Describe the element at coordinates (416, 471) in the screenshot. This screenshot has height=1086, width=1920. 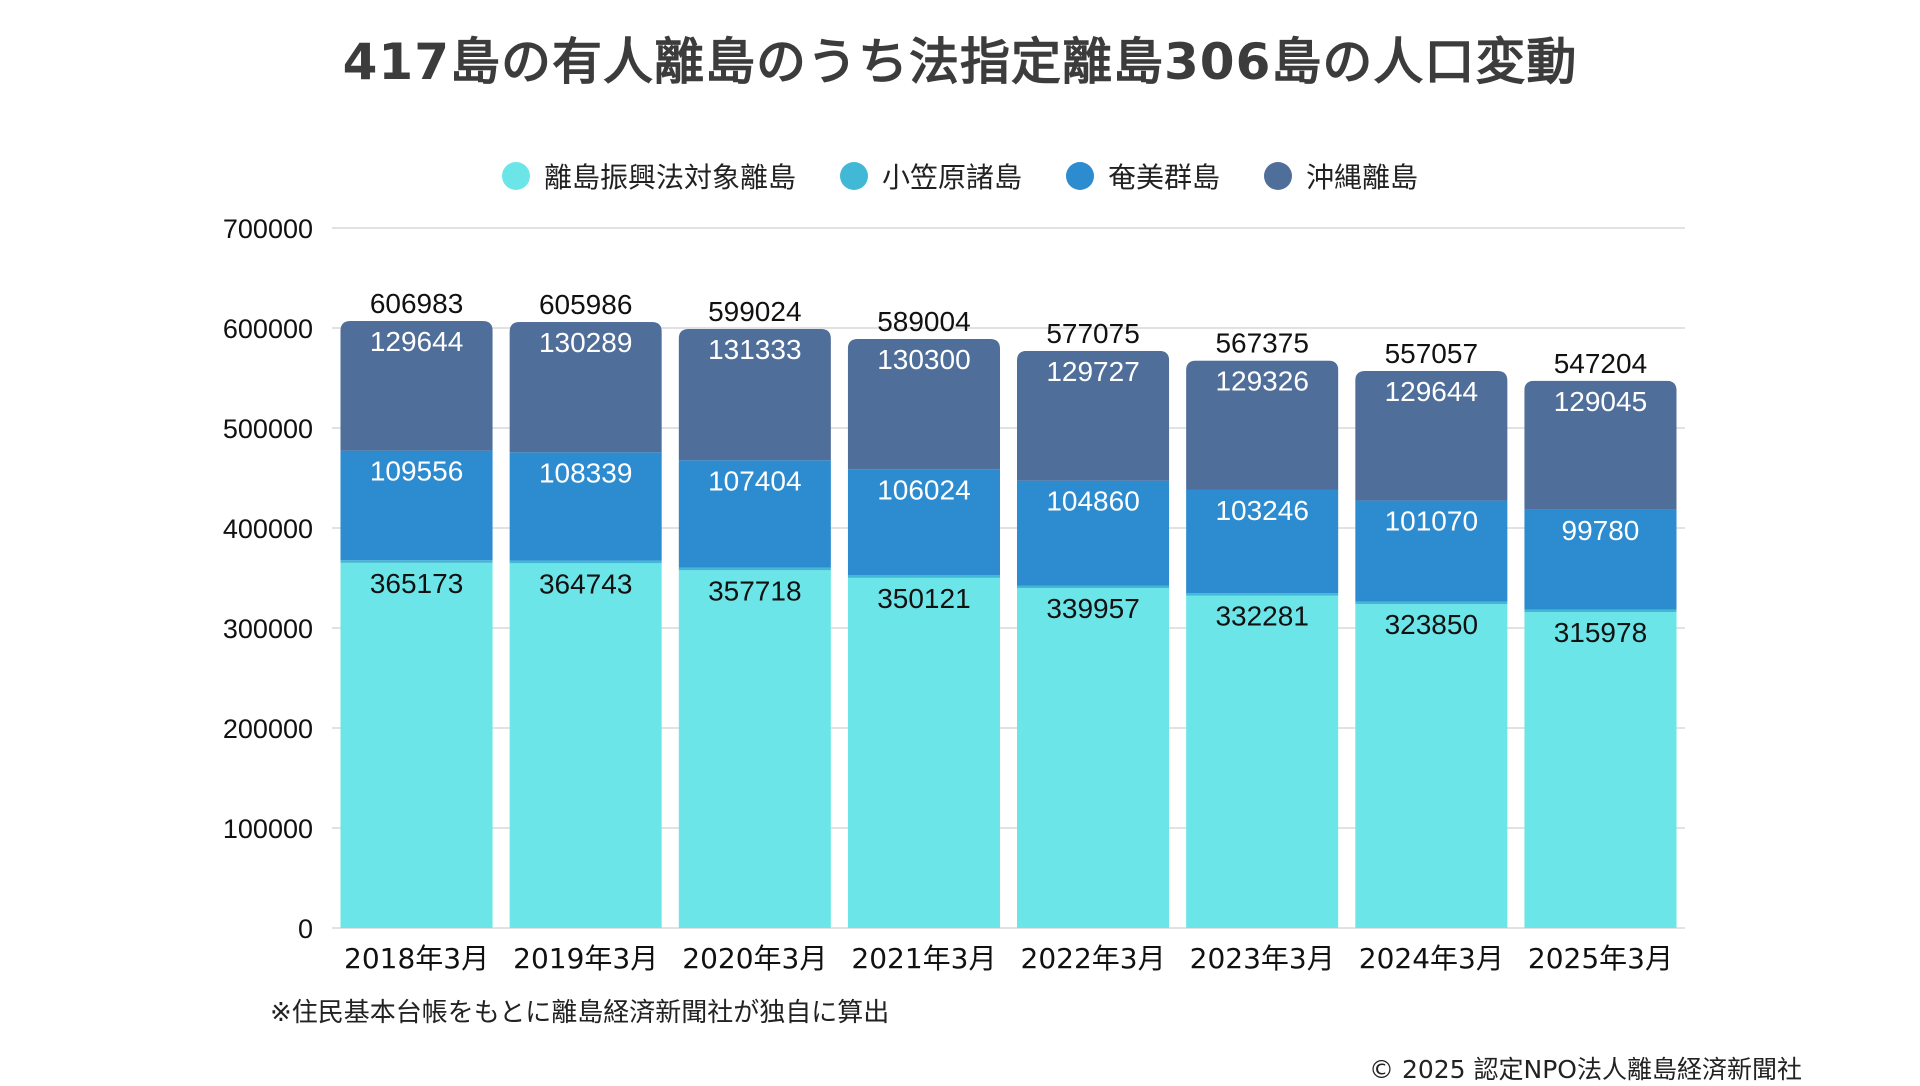
I see `segment-value-label: 109556` at that location.